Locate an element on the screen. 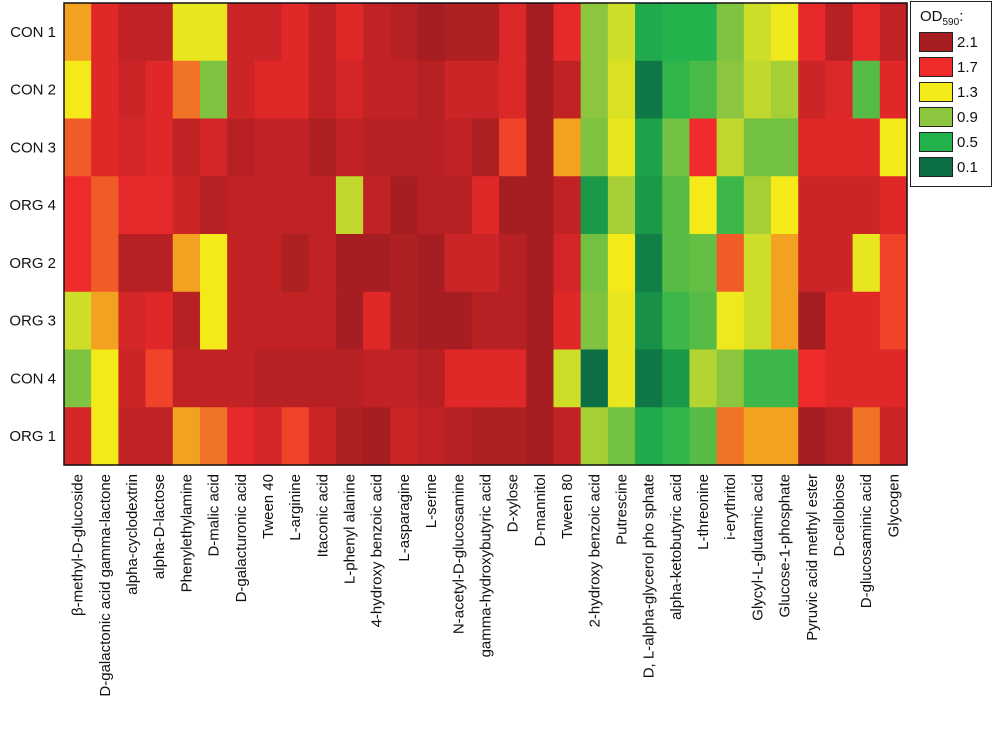  column-label: Putrescine is located at coordinates (621, 509).